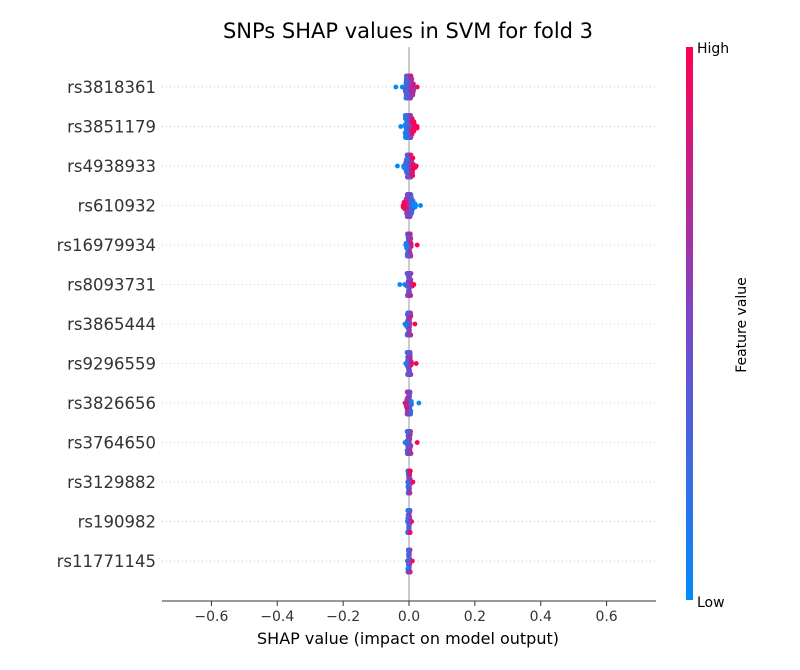 The image size is (800, 670). I want to click on x-tick-label: 0.2, so click(475, 617).